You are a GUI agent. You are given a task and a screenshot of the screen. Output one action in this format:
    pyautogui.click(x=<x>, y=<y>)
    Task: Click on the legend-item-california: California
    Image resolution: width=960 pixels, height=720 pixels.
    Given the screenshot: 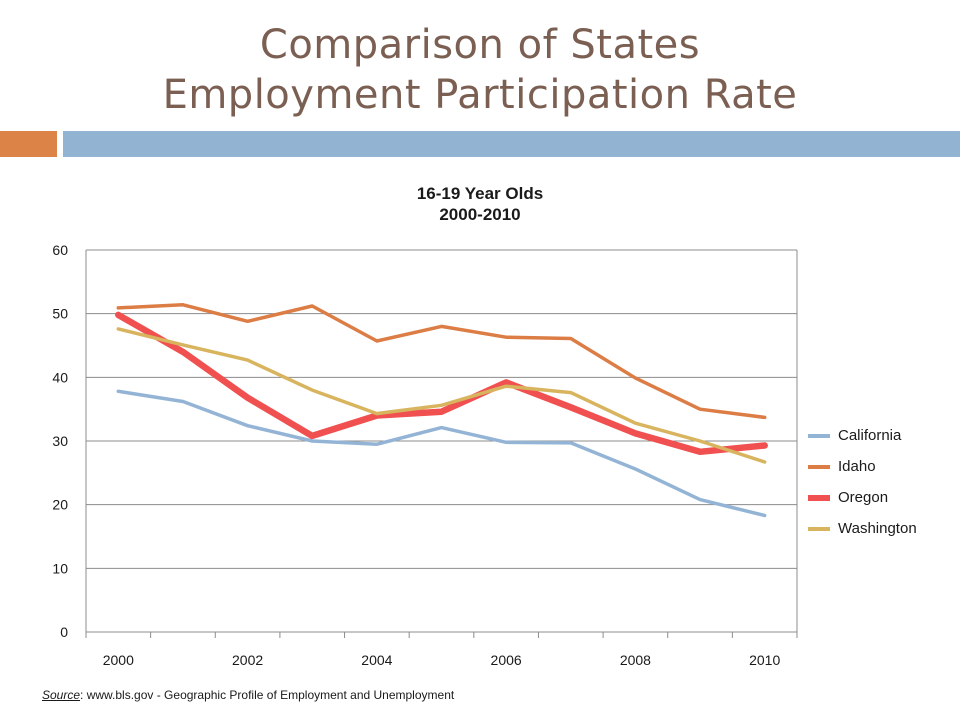 What is the action you would take?
    pyautogui.click(x=862, y=435)
    